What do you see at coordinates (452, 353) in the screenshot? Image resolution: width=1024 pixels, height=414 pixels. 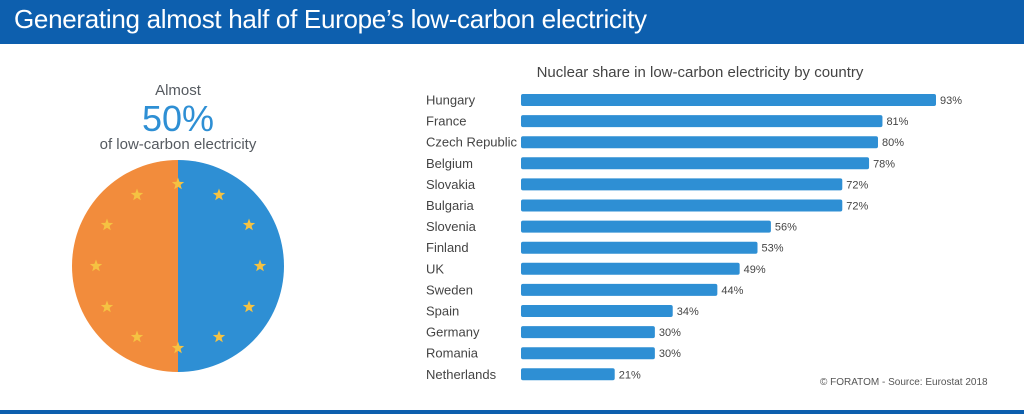 I see `category-label: Romania` at bounding box center [452, 353].